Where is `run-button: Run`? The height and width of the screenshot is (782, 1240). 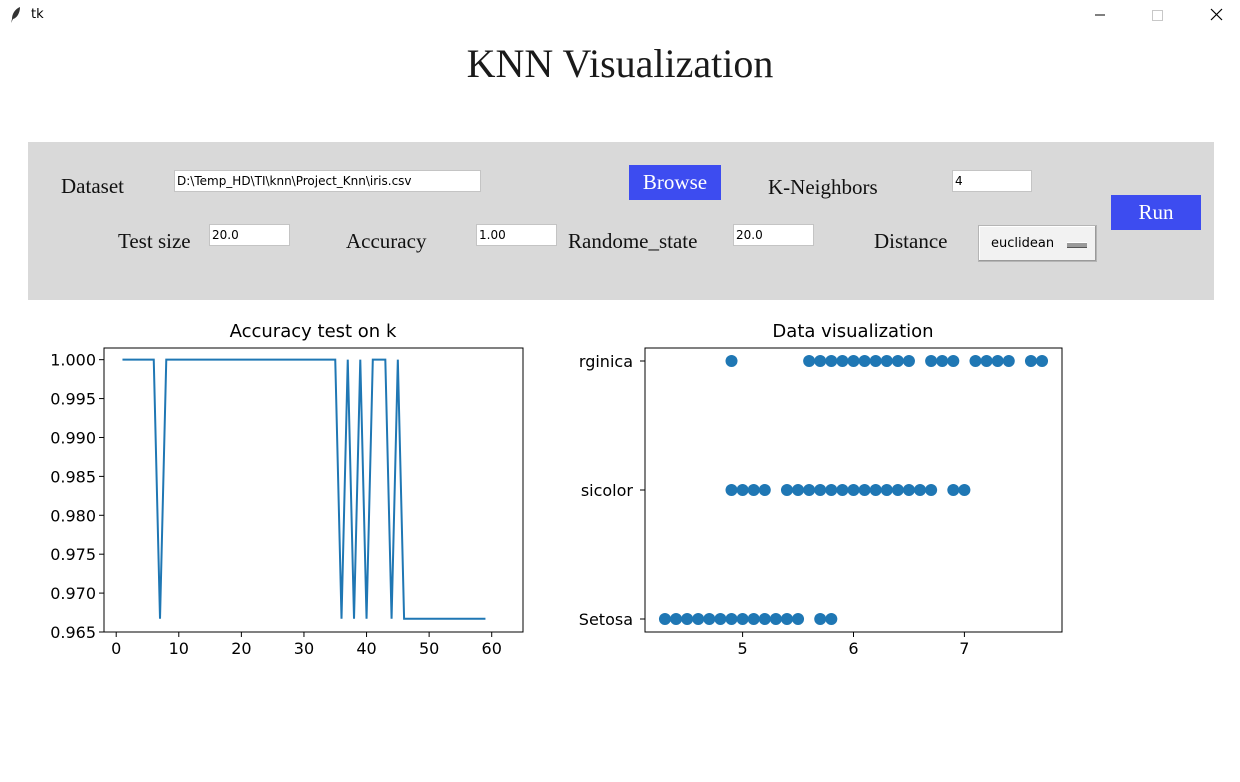
run-button: Run is located at coordinates (1156, 212).